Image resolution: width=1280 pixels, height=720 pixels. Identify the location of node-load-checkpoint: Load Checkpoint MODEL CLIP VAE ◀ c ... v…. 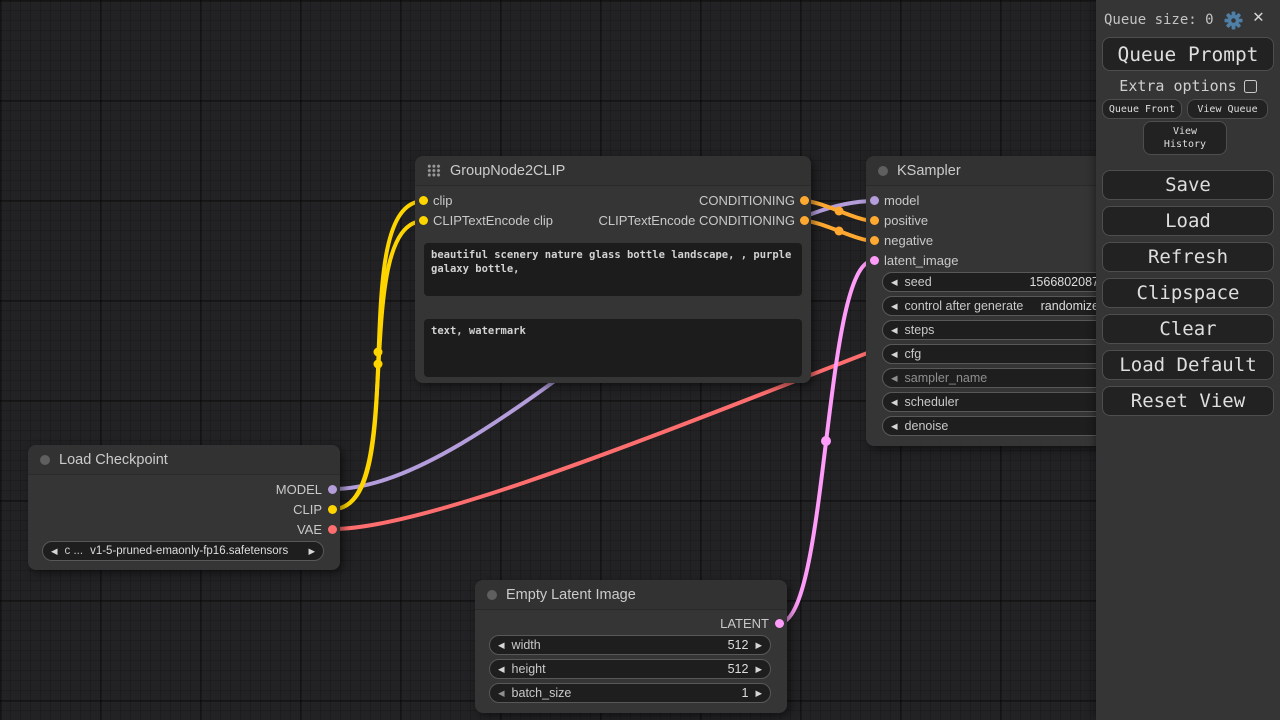
(184, 507).